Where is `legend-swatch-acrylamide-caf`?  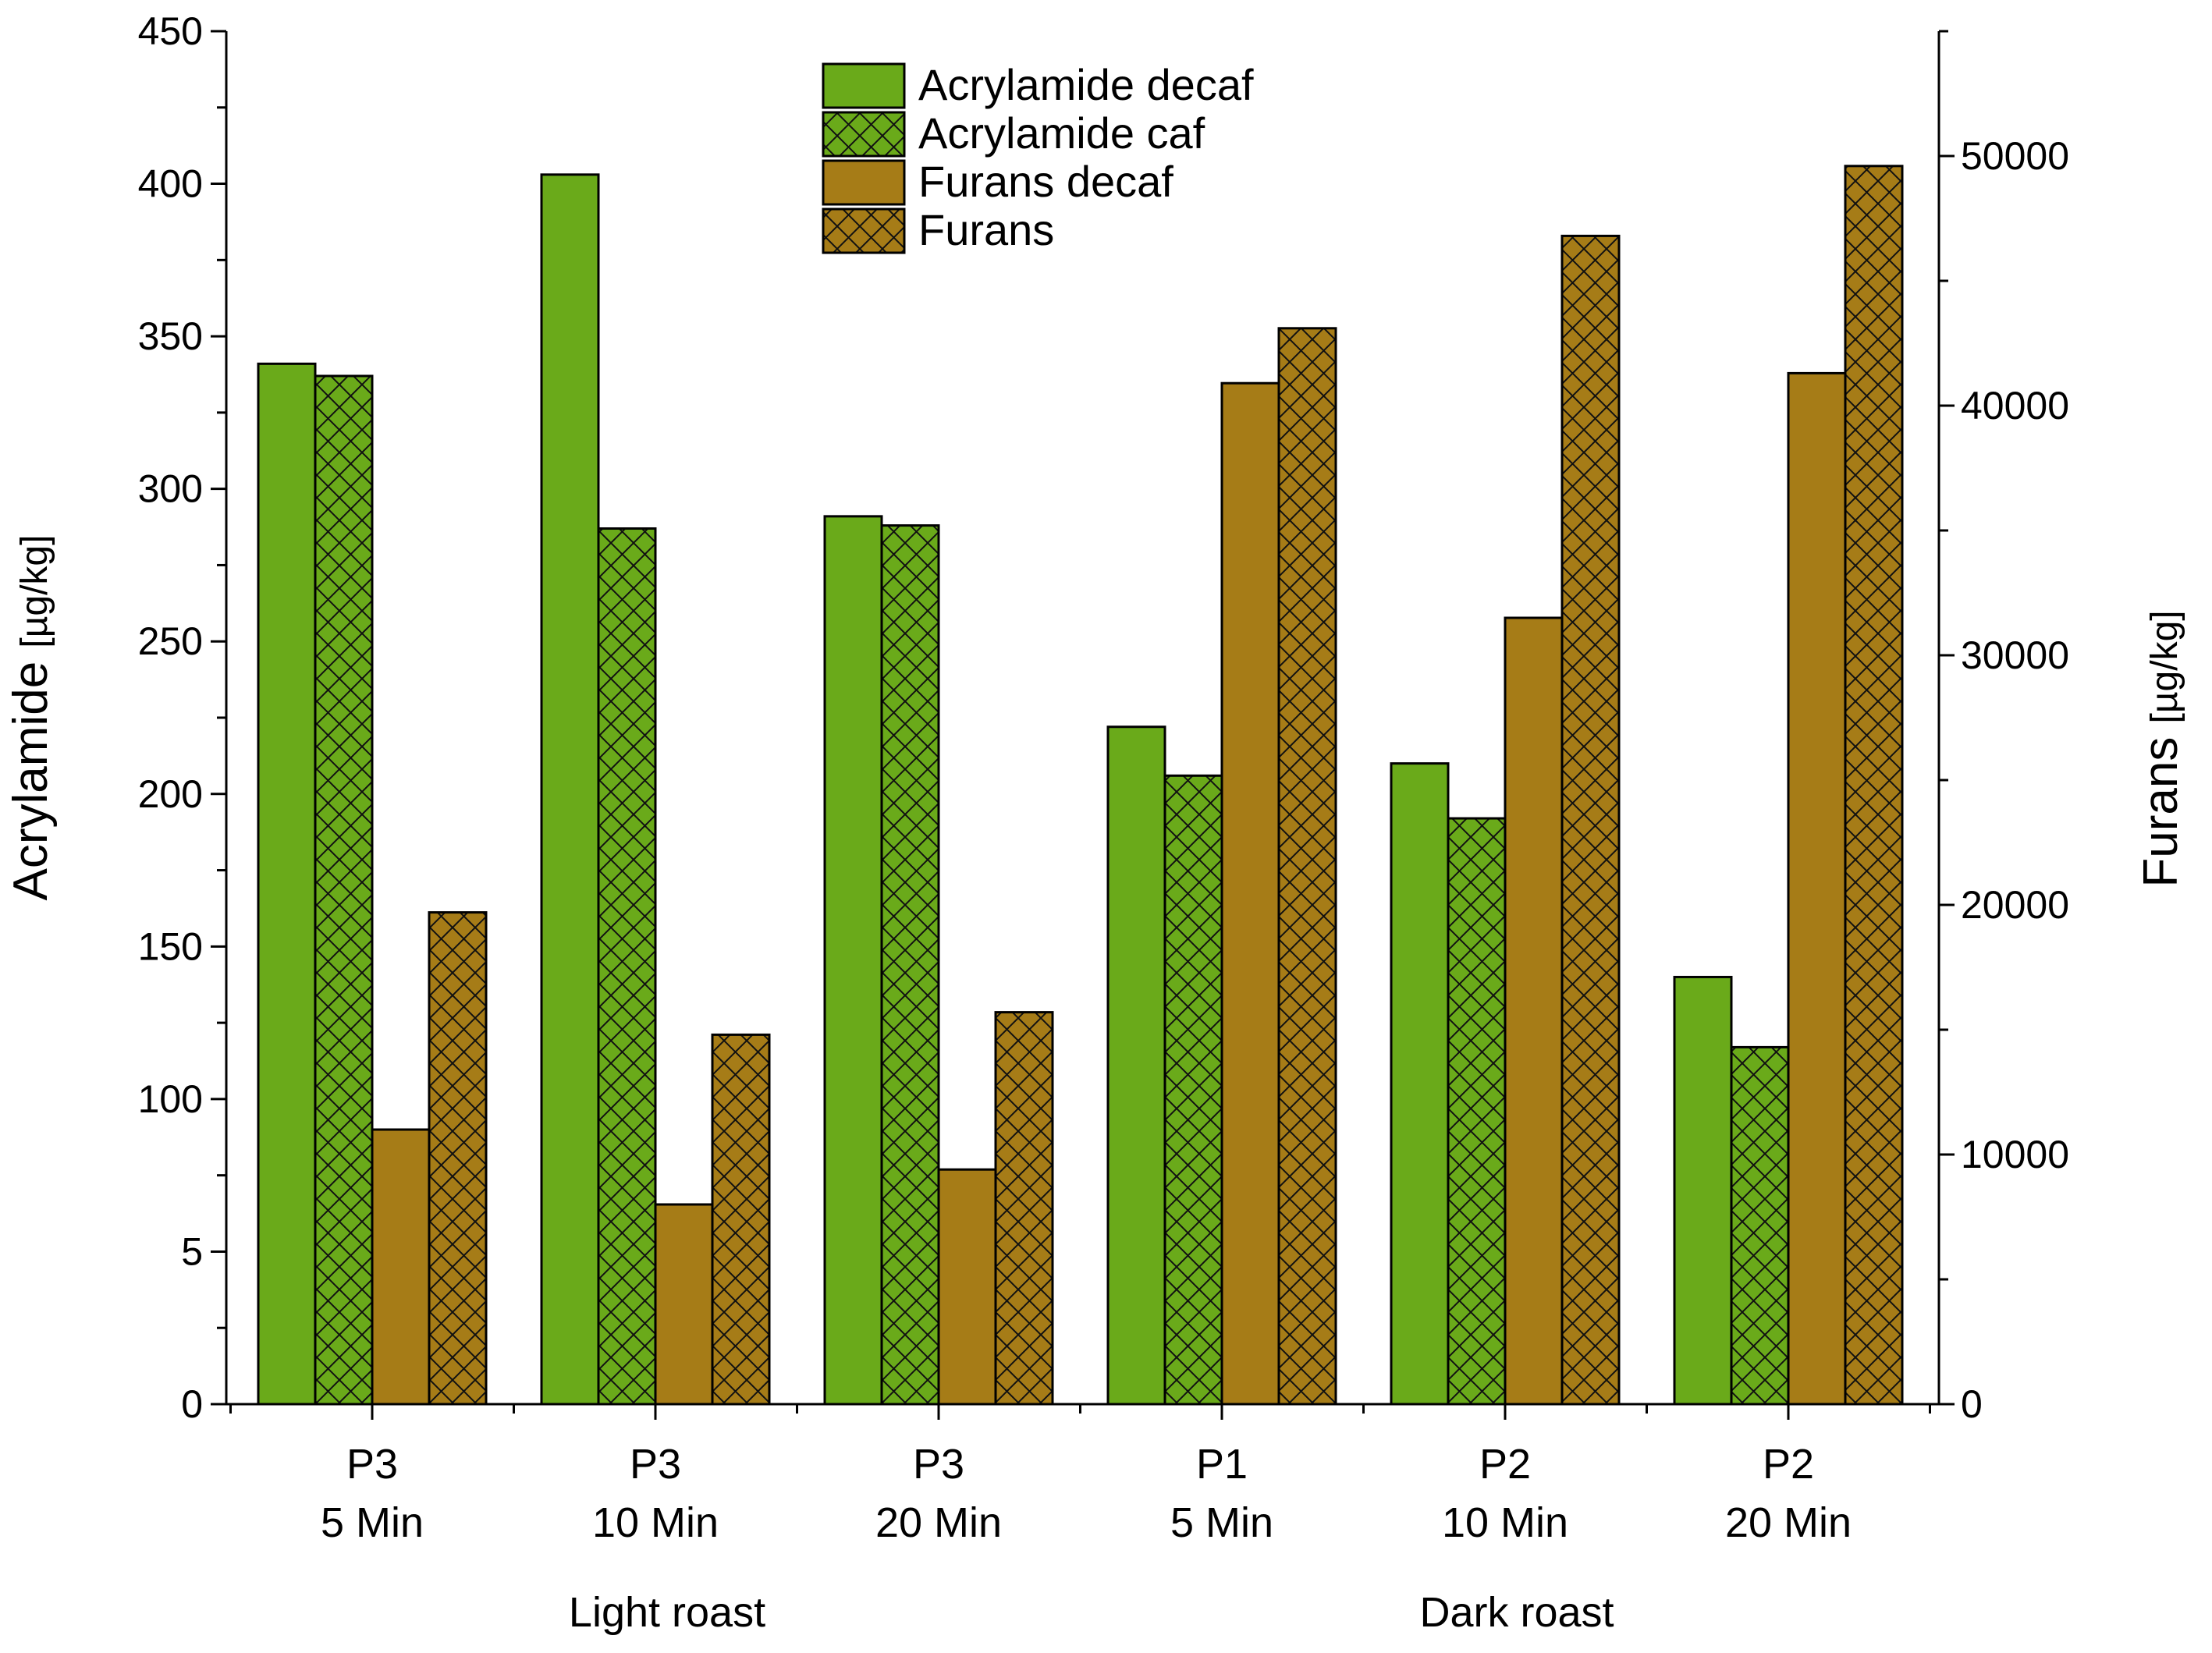
legend-swatch-acrylamide-caf is located at coordinates (864, 134).